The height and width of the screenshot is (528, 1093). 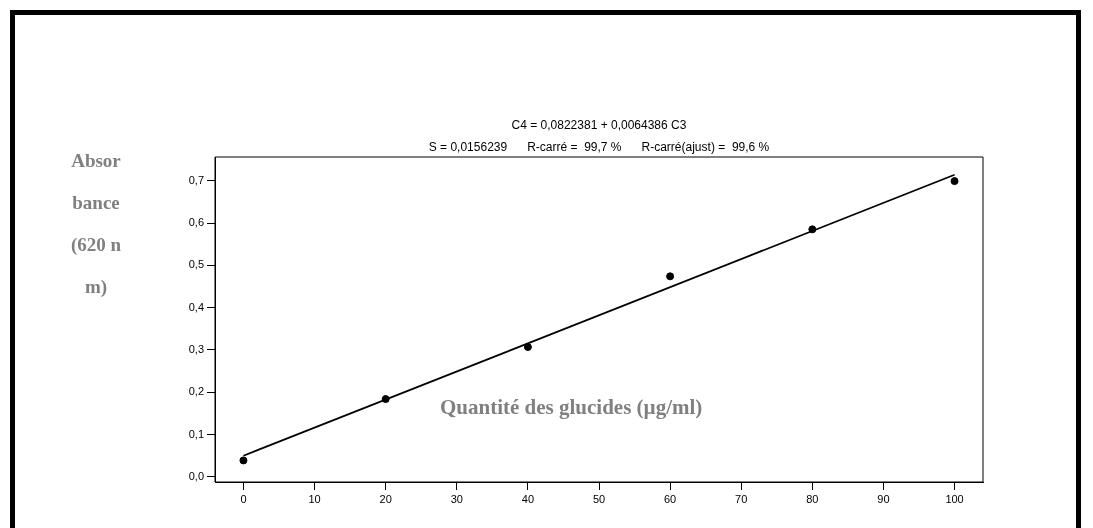 I want to click on y-tick-label: 0,1, so click(x=196, y=433).